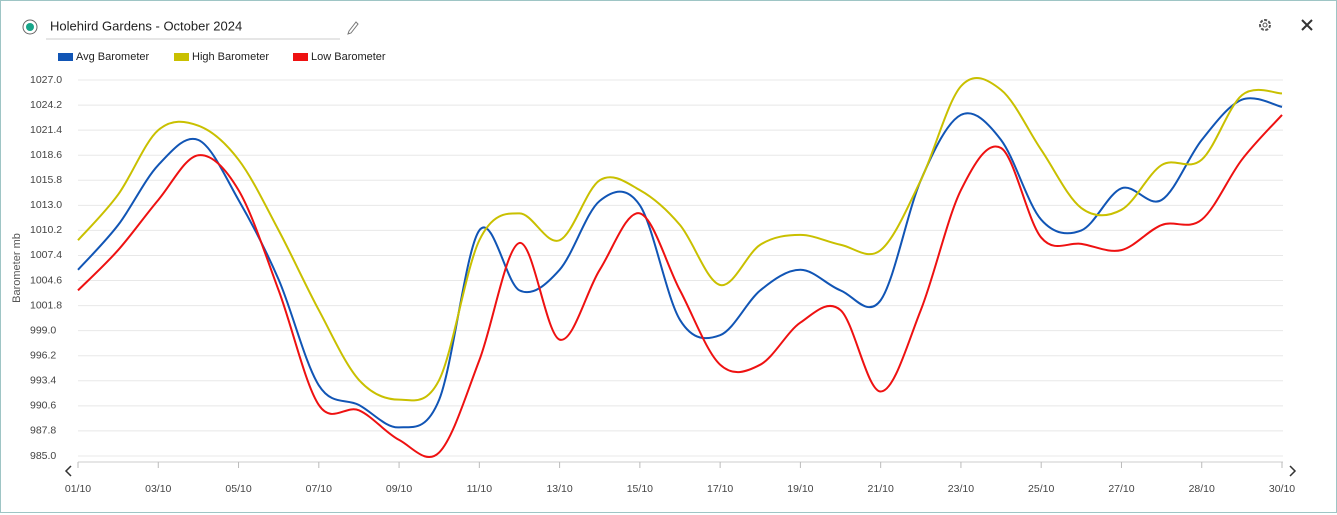 The height and width of the screenshot is (515, 1337). Describe the element at coordinates (720, 489) in the screenshot. I see `x-tick-label: 17/10` at that location.